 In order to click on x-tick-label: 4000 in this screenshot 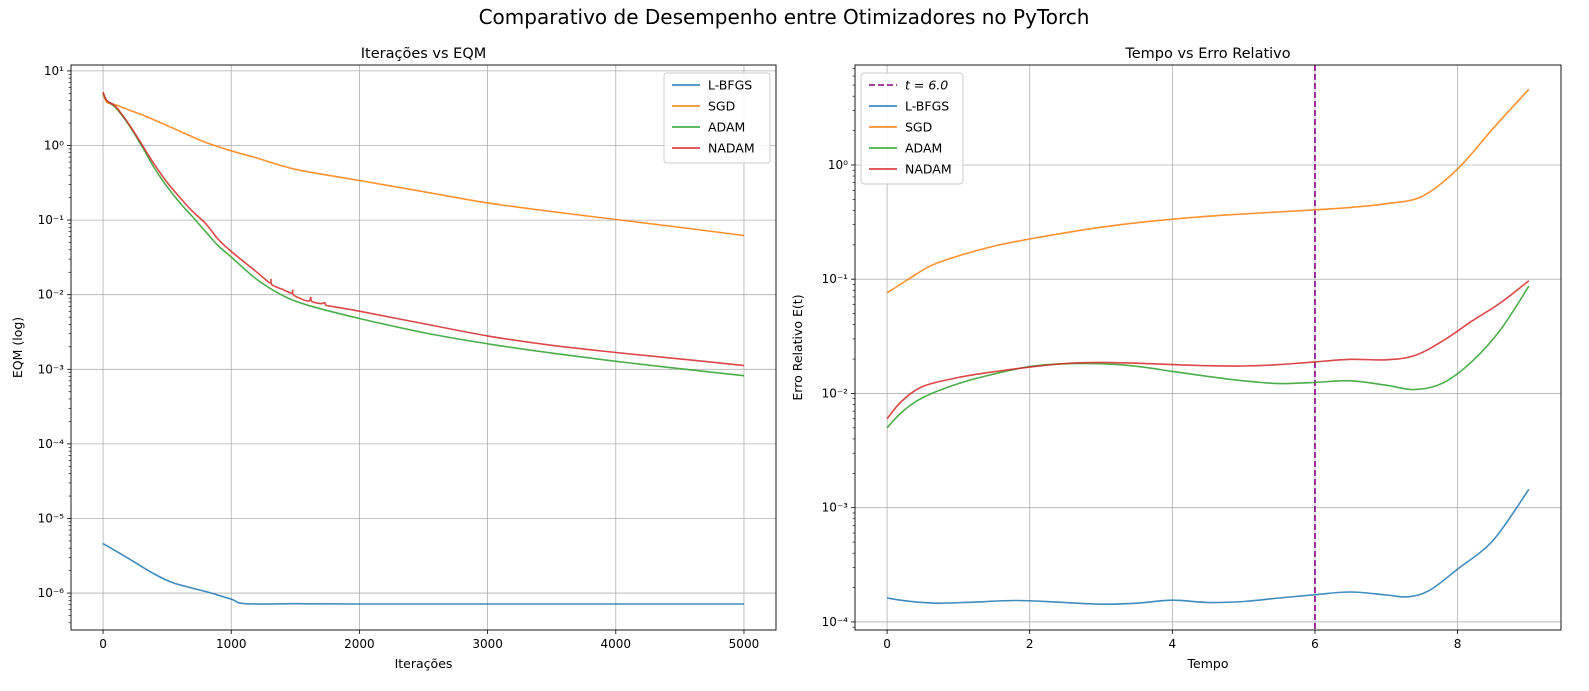, I will do `click(615, 644)`.